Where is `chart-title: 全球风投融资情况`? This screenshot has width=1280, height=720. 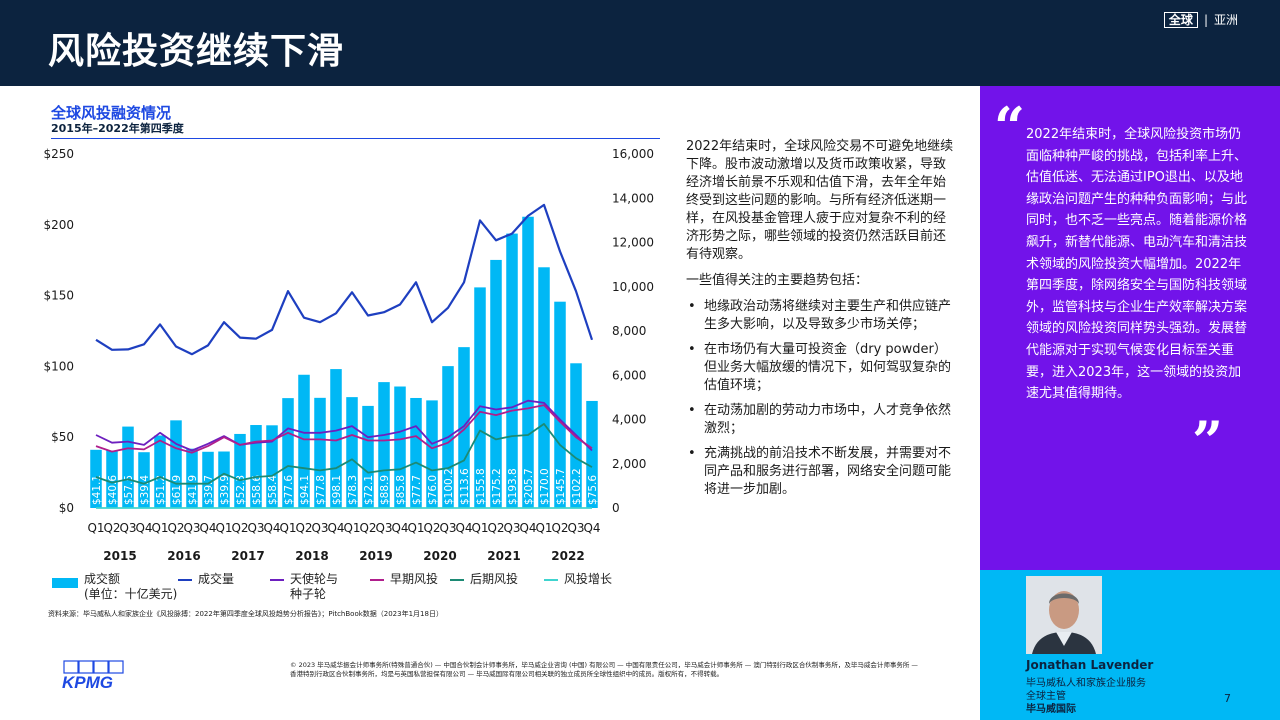 chart-title: 全球风投融资情况 is located at coordinates (111, 113).